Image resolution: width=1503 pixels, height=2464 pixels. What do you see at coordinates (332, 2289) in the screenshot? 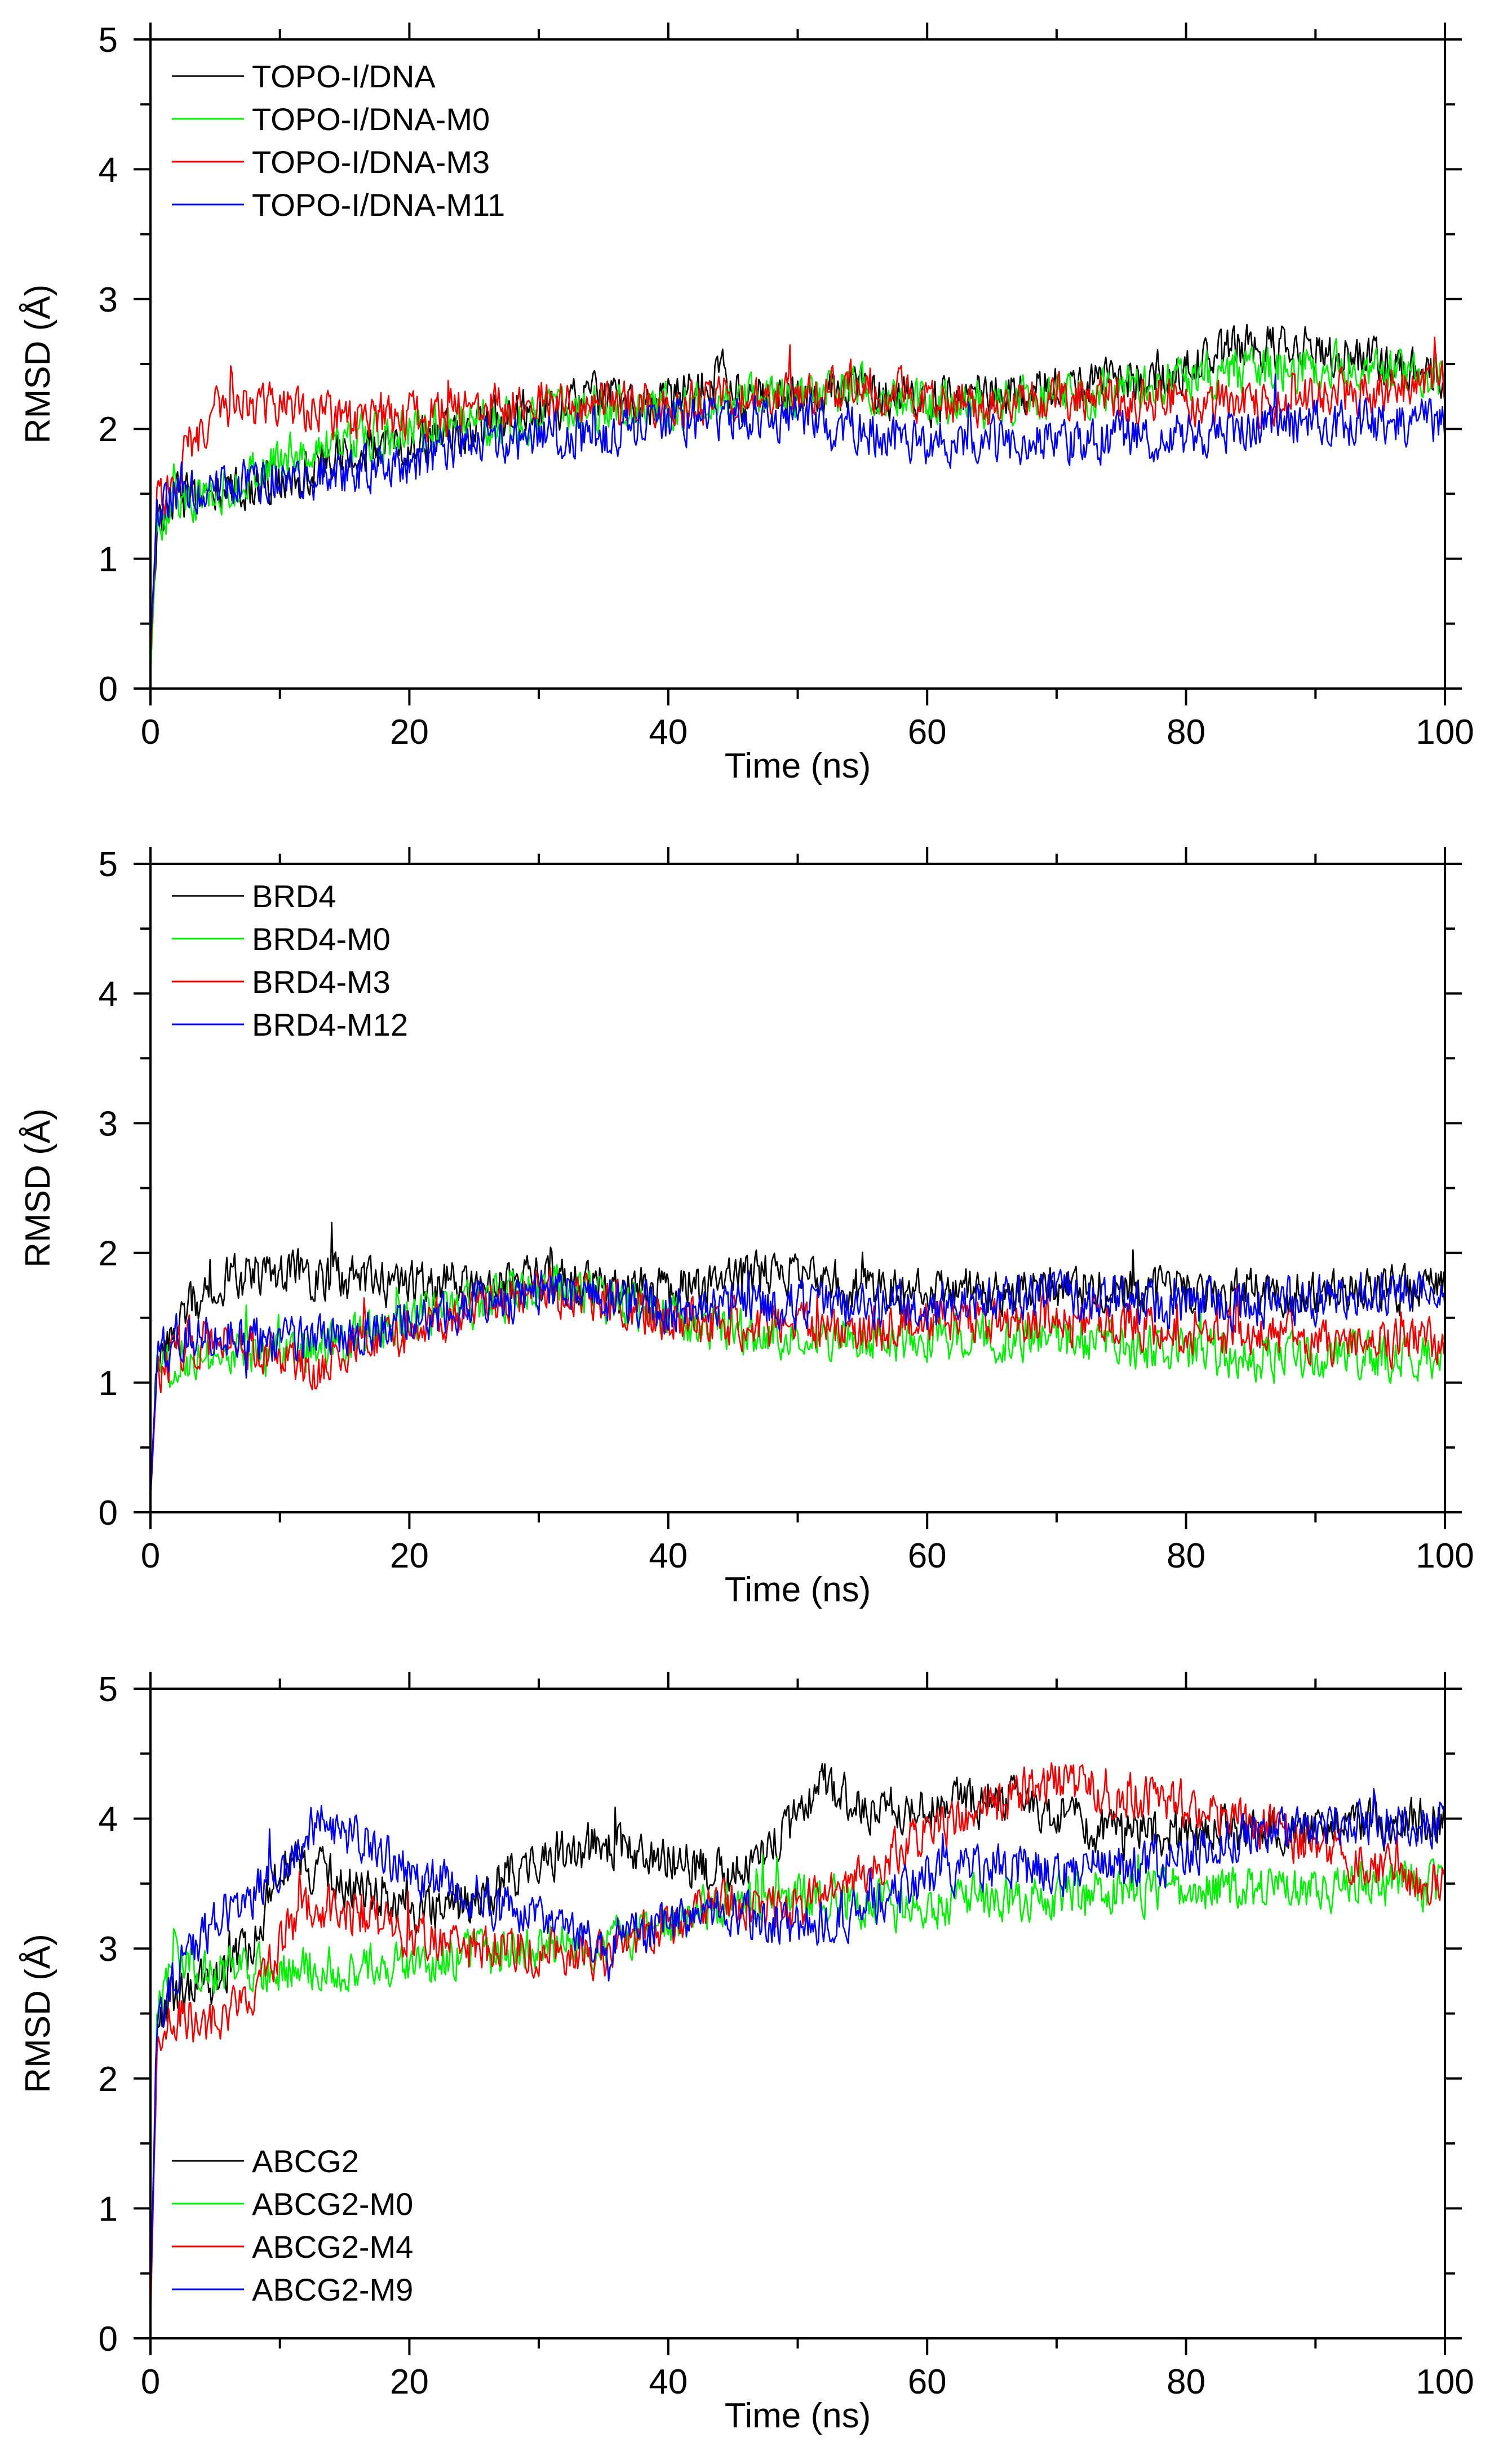
I see `legend-label: ABCG2-M9` at bounding box center [332, 2289].